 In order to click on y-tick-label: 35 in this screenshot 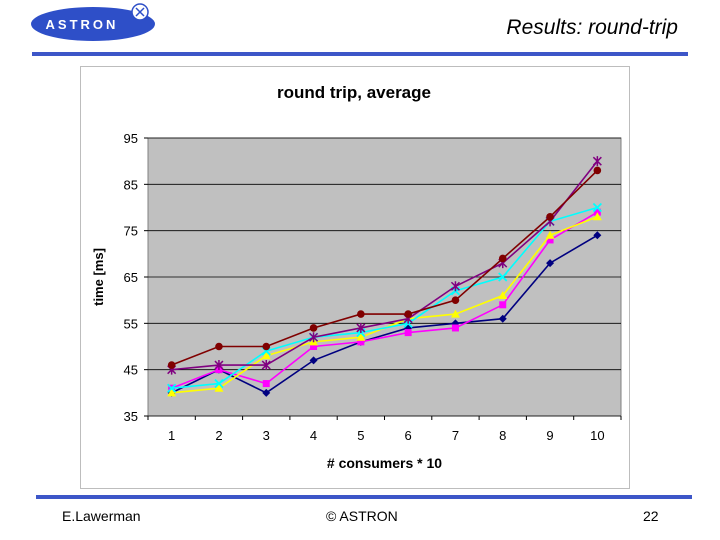, I will do `click(131, 416)`.